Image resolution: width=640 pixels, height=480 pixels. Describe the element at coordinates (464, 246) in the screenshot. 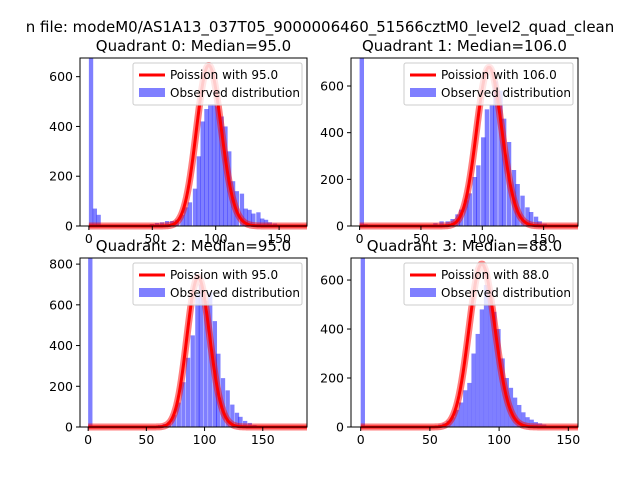

I see `subplot-title: Quadrant 3: Median=88.0` at that location.